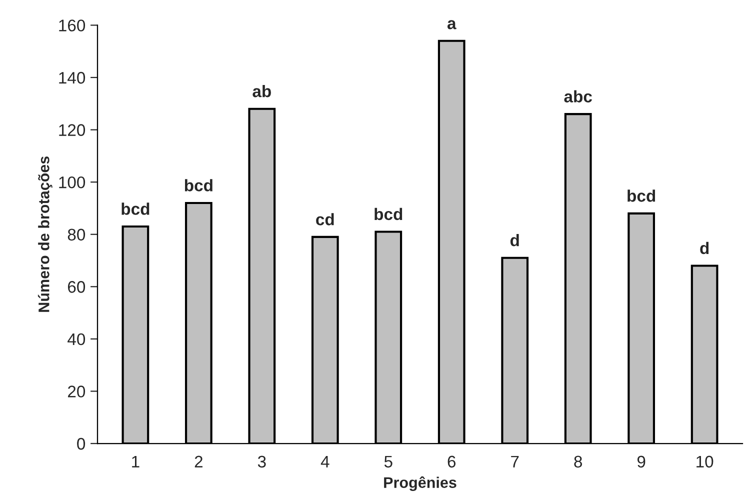 Image resolution: width=750 pixels, height=504 pixels. What do you see at coordinates (262, 462) in the screenshot?
I see `x-tick-label: 3` at bounding box center [262, 462].